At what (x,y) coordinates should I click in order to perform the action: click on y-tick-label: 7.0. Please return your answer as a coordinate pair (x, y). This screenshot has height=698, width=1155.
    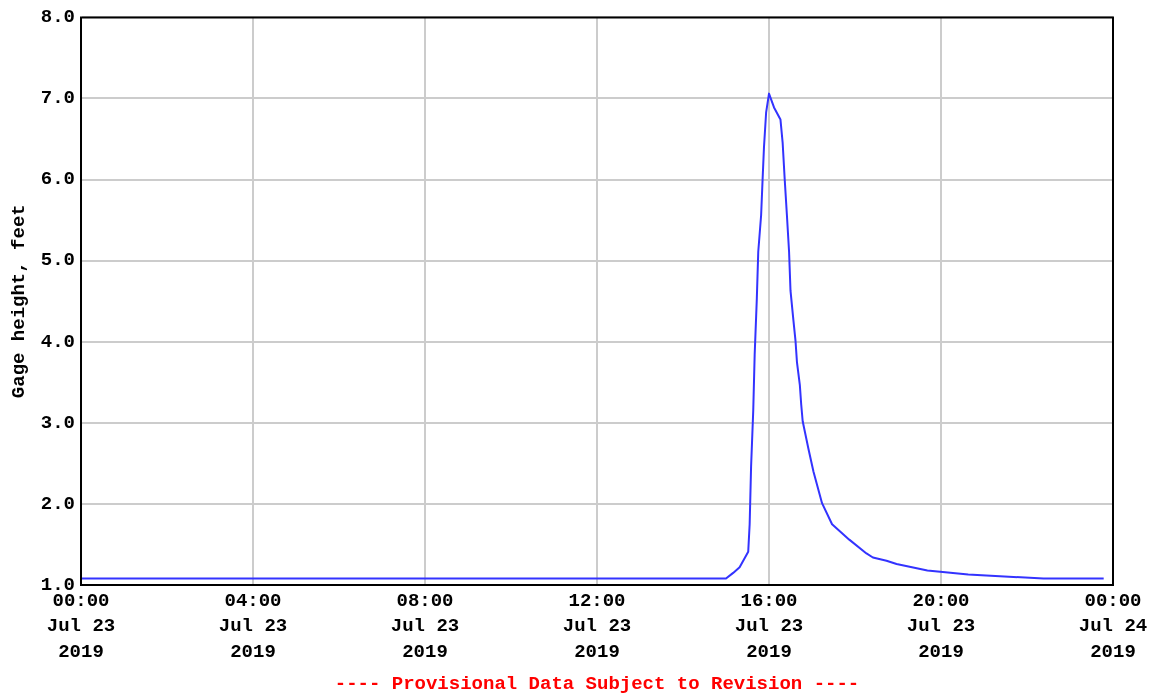
    Looking at the image, I should click on (58, 98).